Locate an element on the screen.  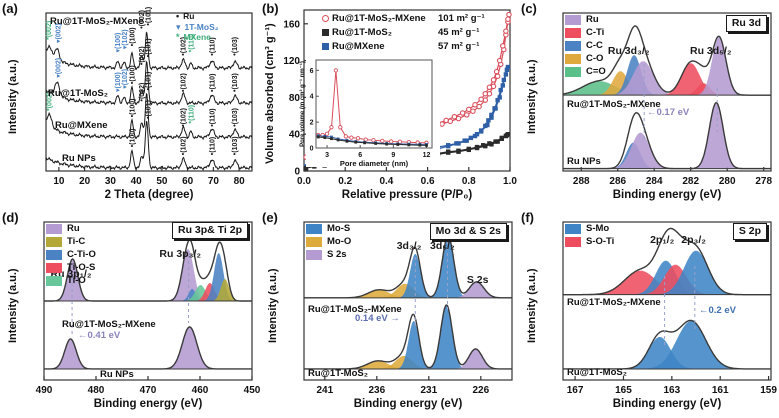
peak-label: 2p₁/₂ is located at coordinates (662, 240).